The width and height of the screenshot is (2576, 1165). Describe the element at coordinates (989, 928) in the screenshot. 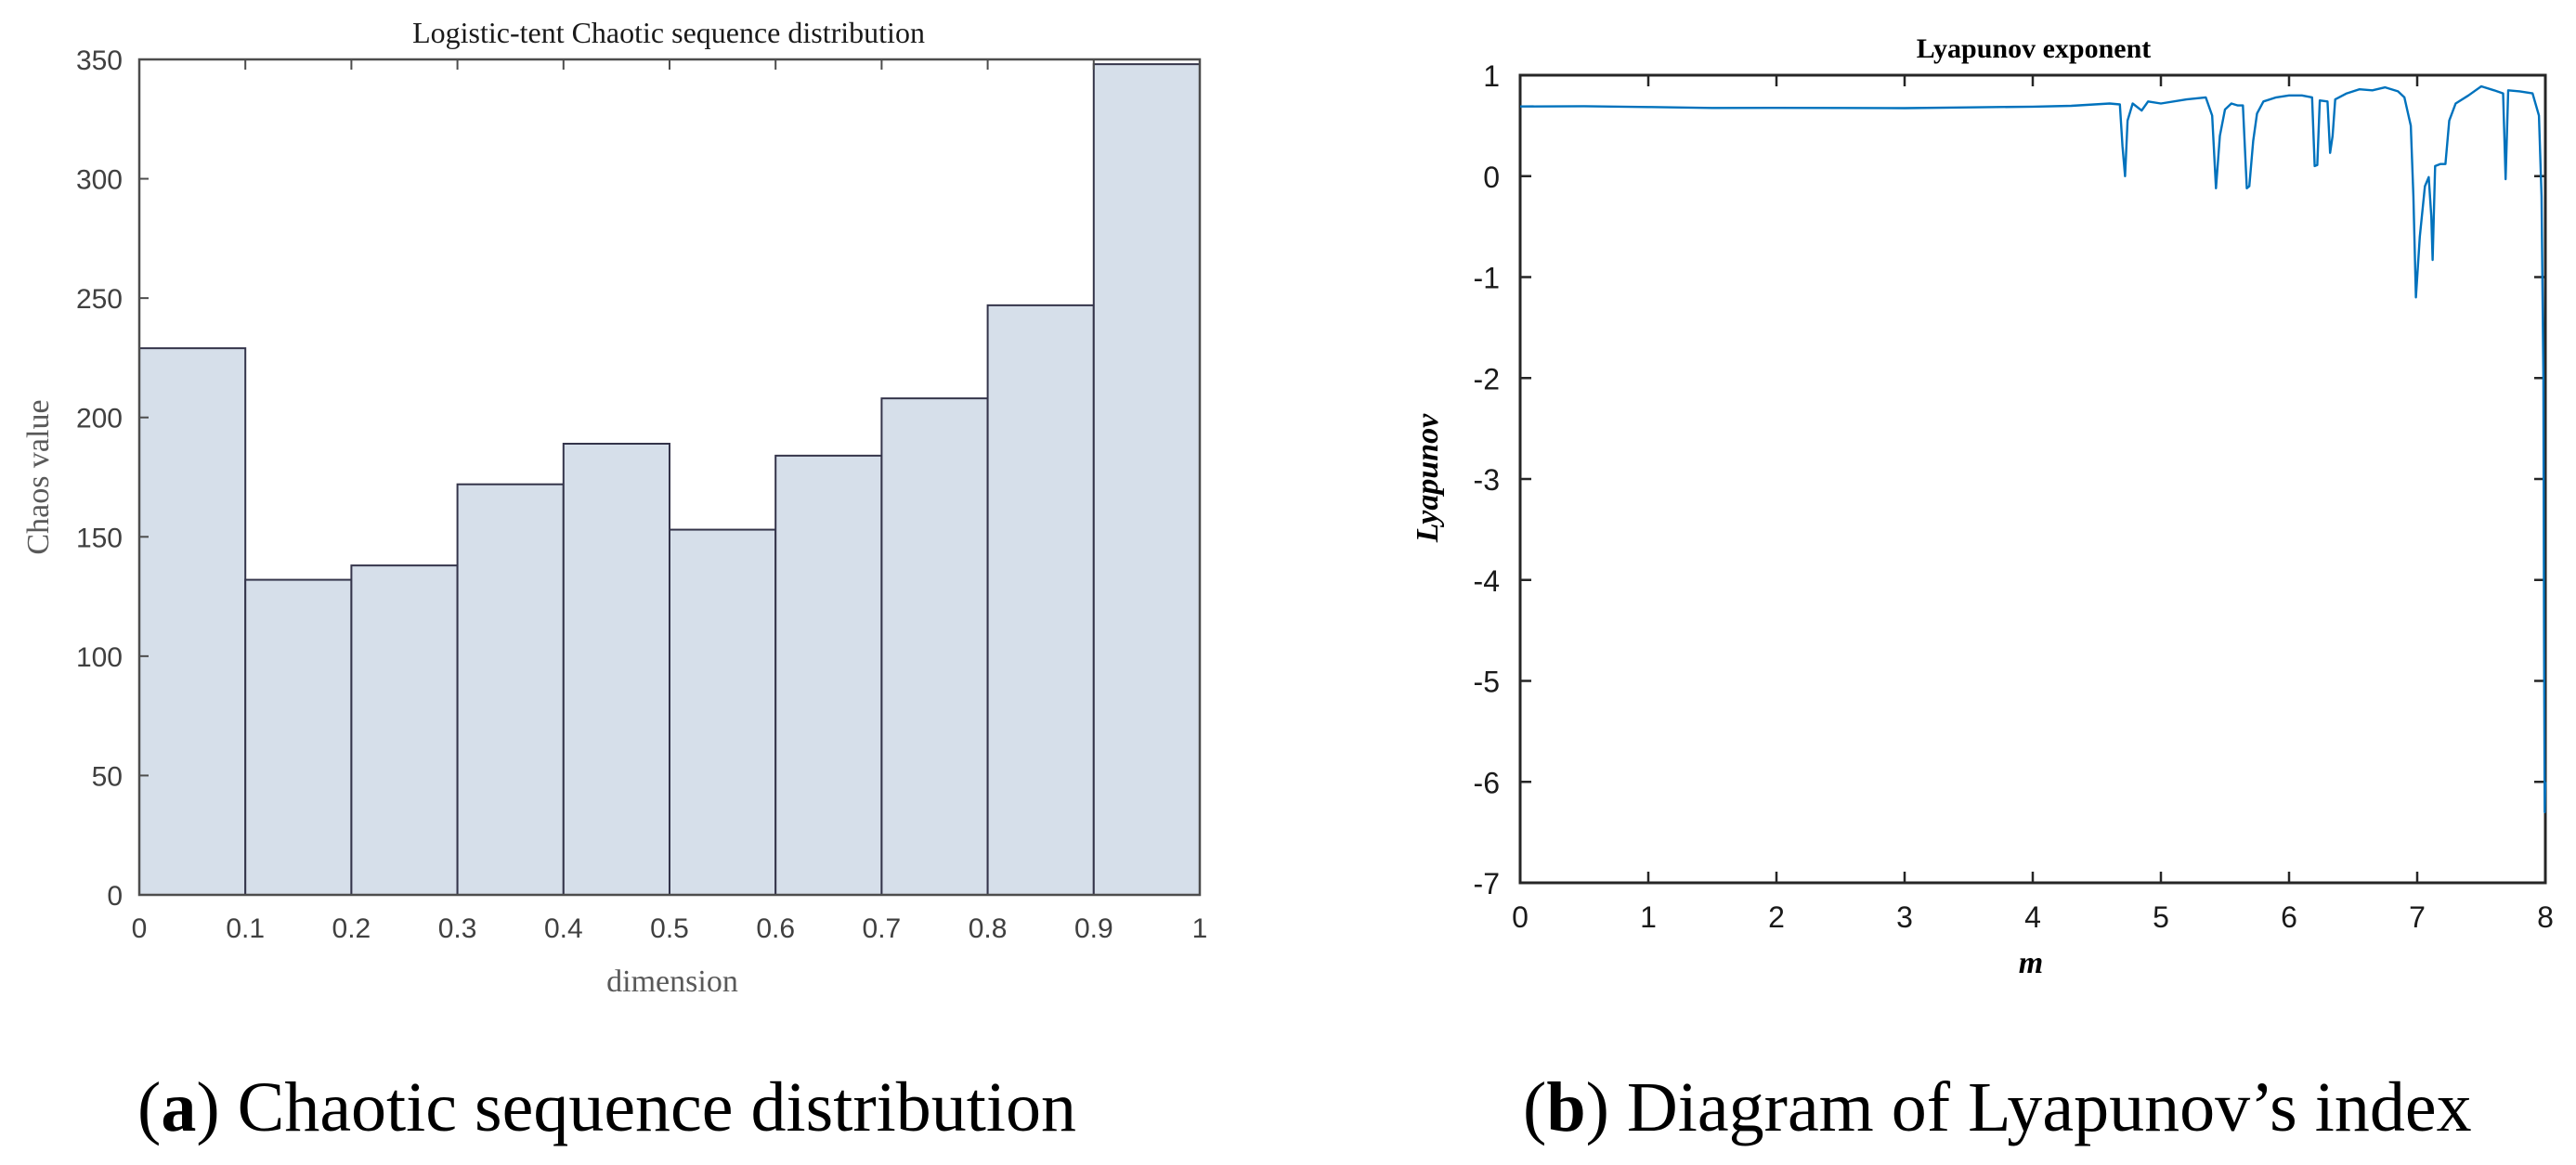

I see `x-tick-label: 0.8` at that location.